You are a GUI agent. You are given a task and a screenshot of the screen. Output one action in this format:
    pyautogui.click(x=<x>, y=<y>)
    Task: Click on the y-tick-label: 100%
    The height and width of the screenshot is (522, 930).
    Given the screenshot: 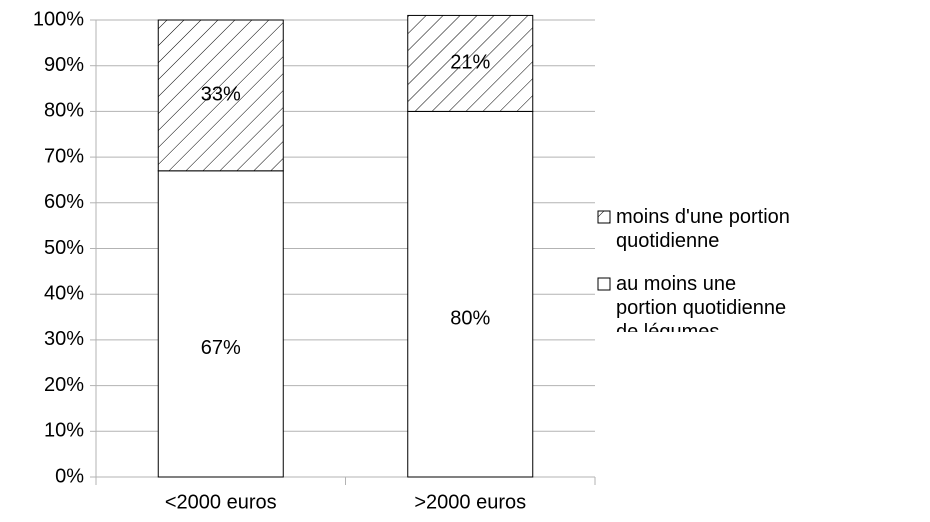 What is the action you would take?
    pyautogui.click(x=58, y=19)
    